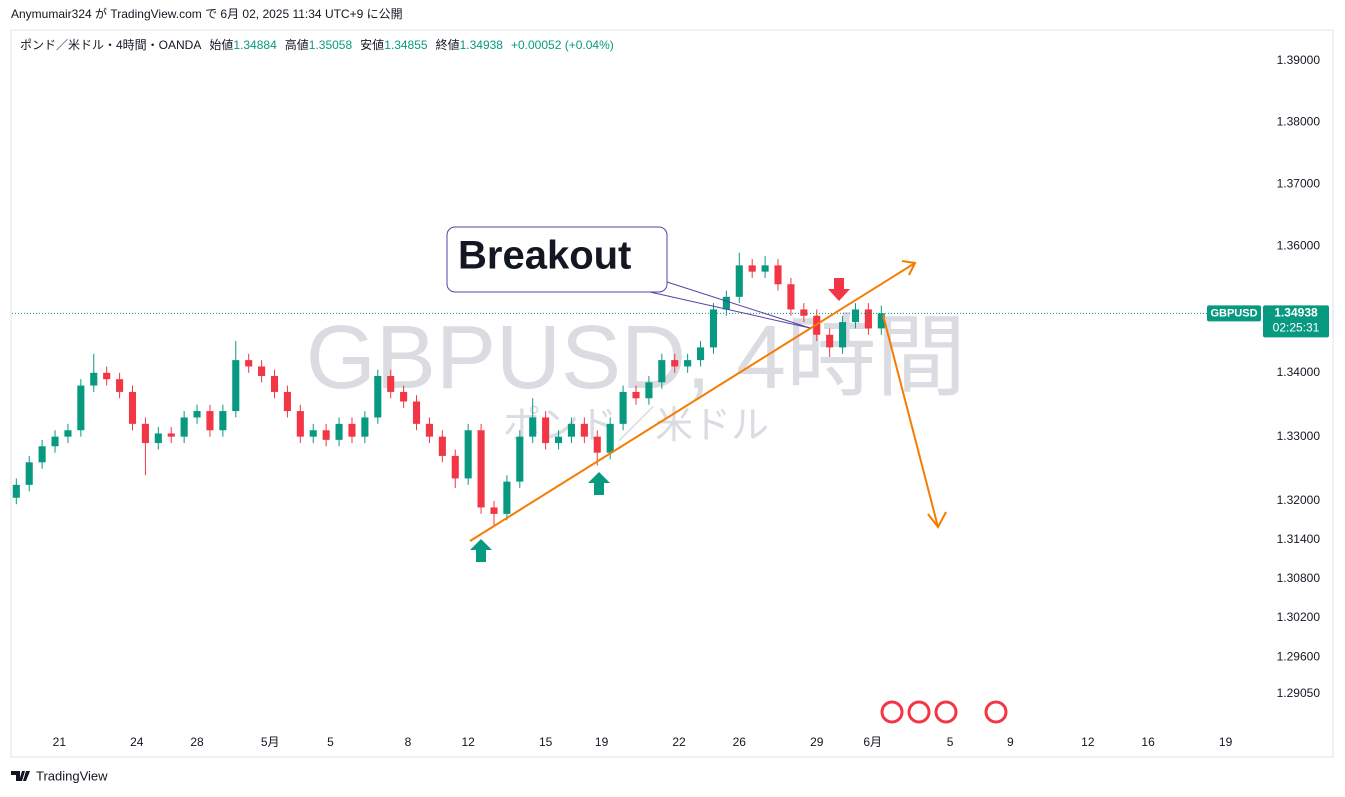 This screenshot has height=797, width=1345. I want to click on x-tick-label: 6月, so click(872, 742).